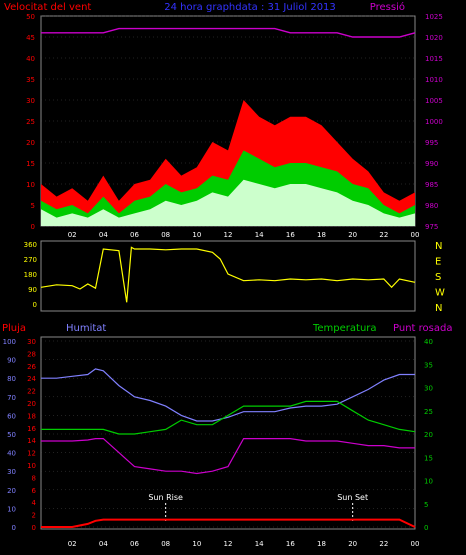  Describe the element at coordinates (31, 441) in the screenshot. I see `rain-tick-label: 14` at that location.